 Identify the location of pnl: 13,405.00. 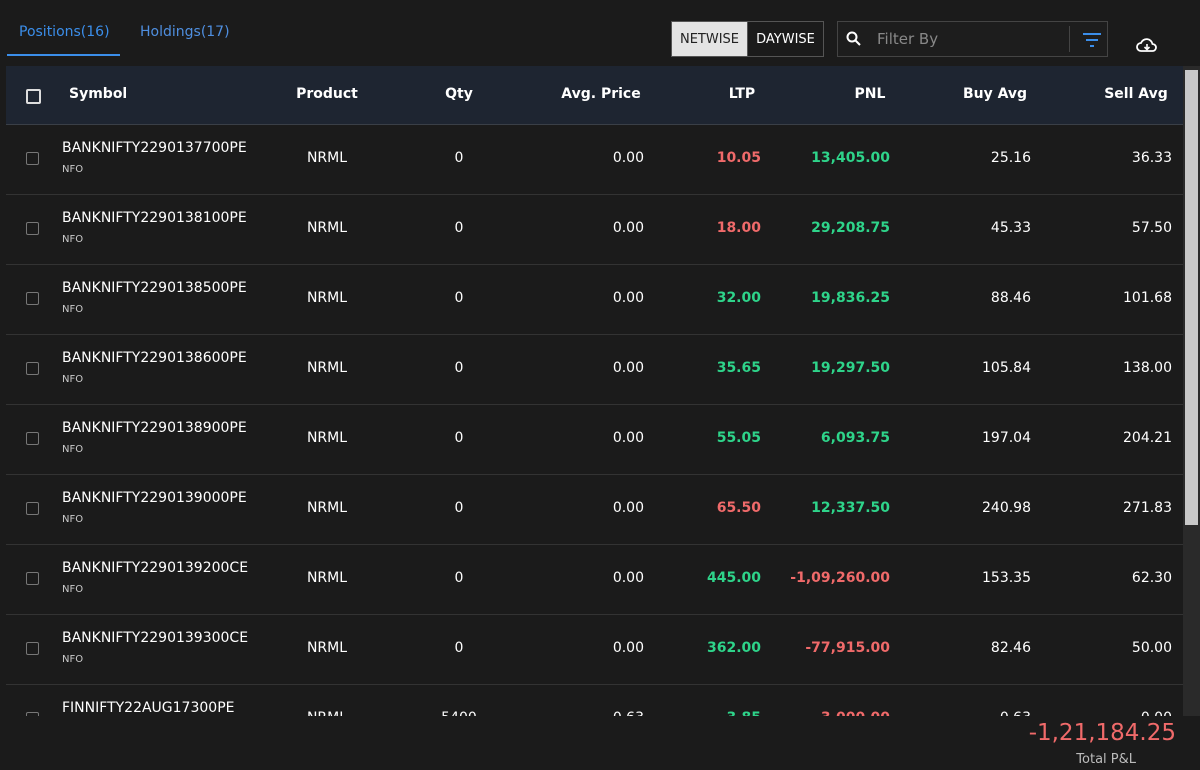
(850, 158).